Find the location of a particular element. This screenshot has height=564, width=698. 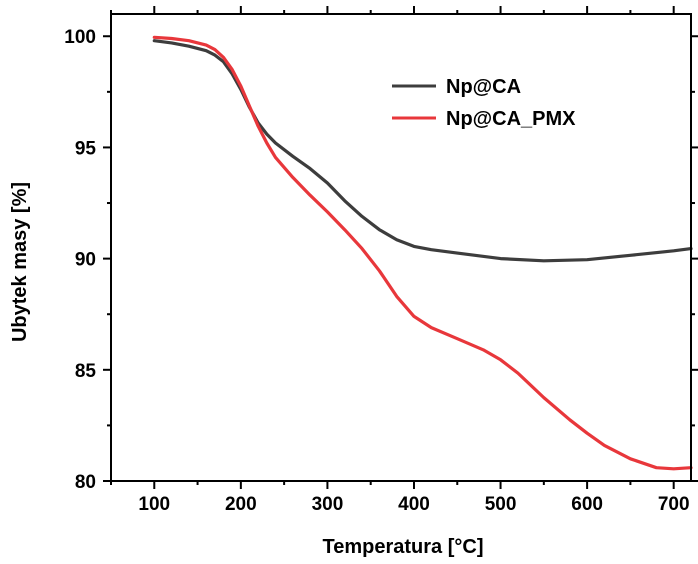

legend-label-np-ca: Np@CA is located at coordinates (483, 87).